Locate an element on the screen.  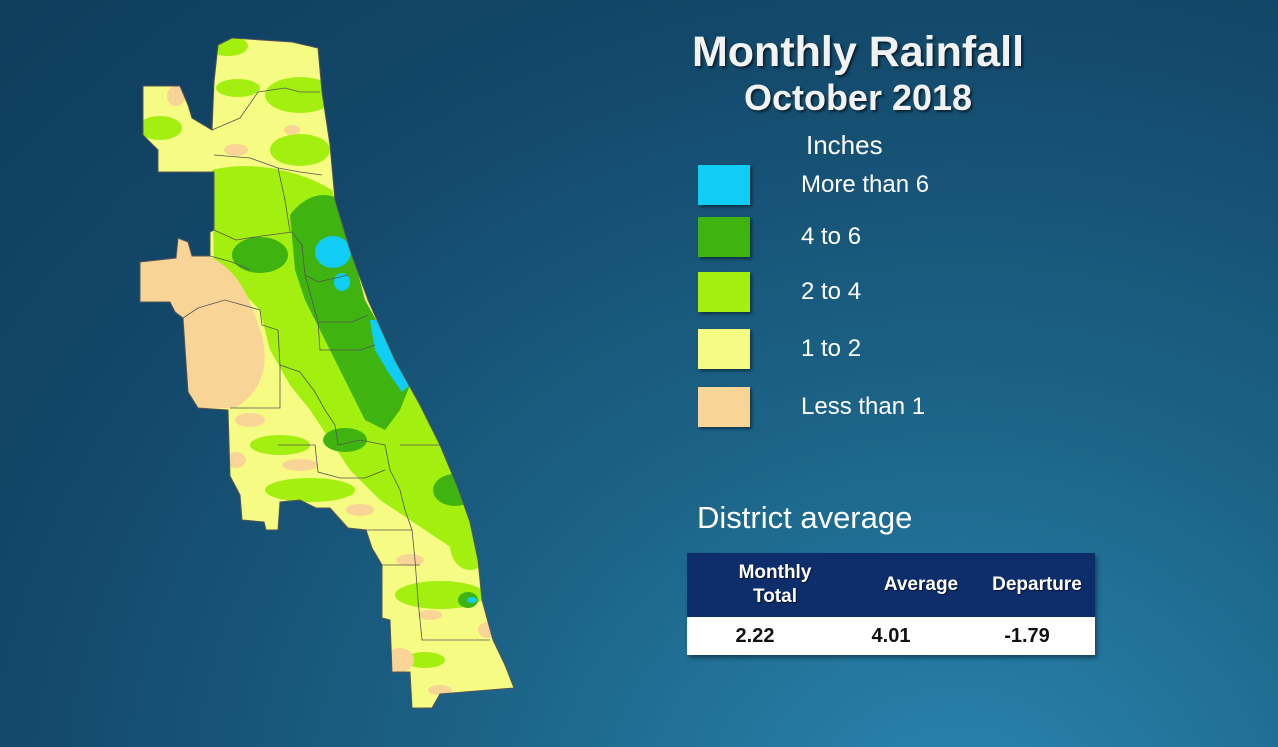
column-header-monthly-total: Monthly Total is located at coordinates (775, 584).